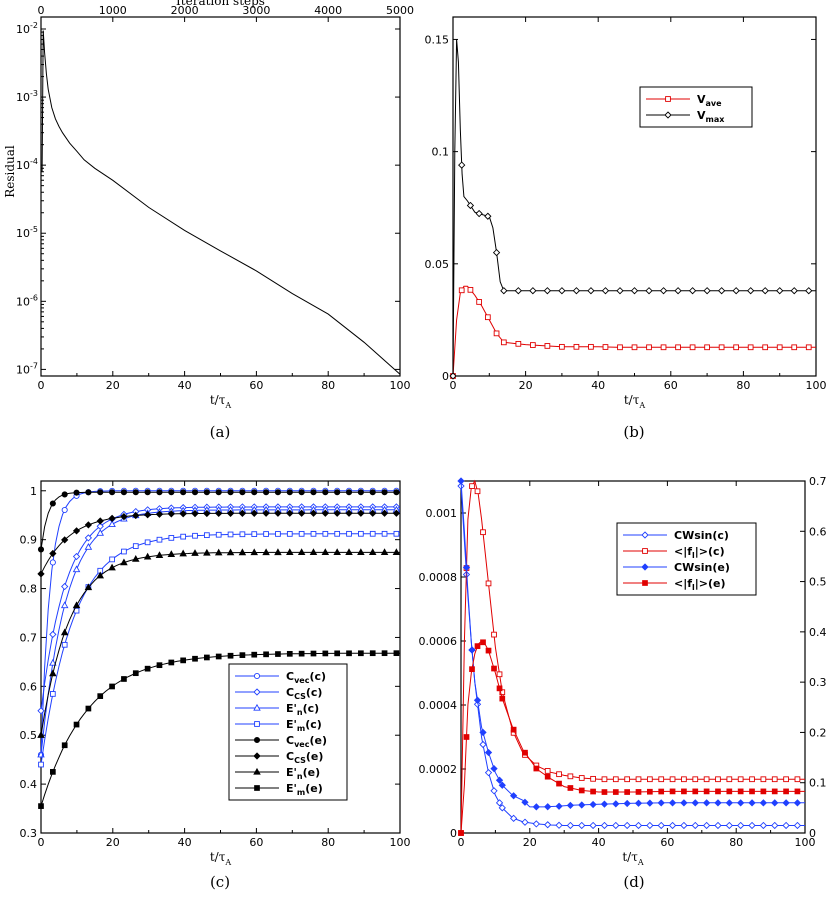 This screenshot has height=902, width=830. Describe the element at coordinates (818, 531) in the screenshot. I see `y2-tick-label: 0.6` at that location.